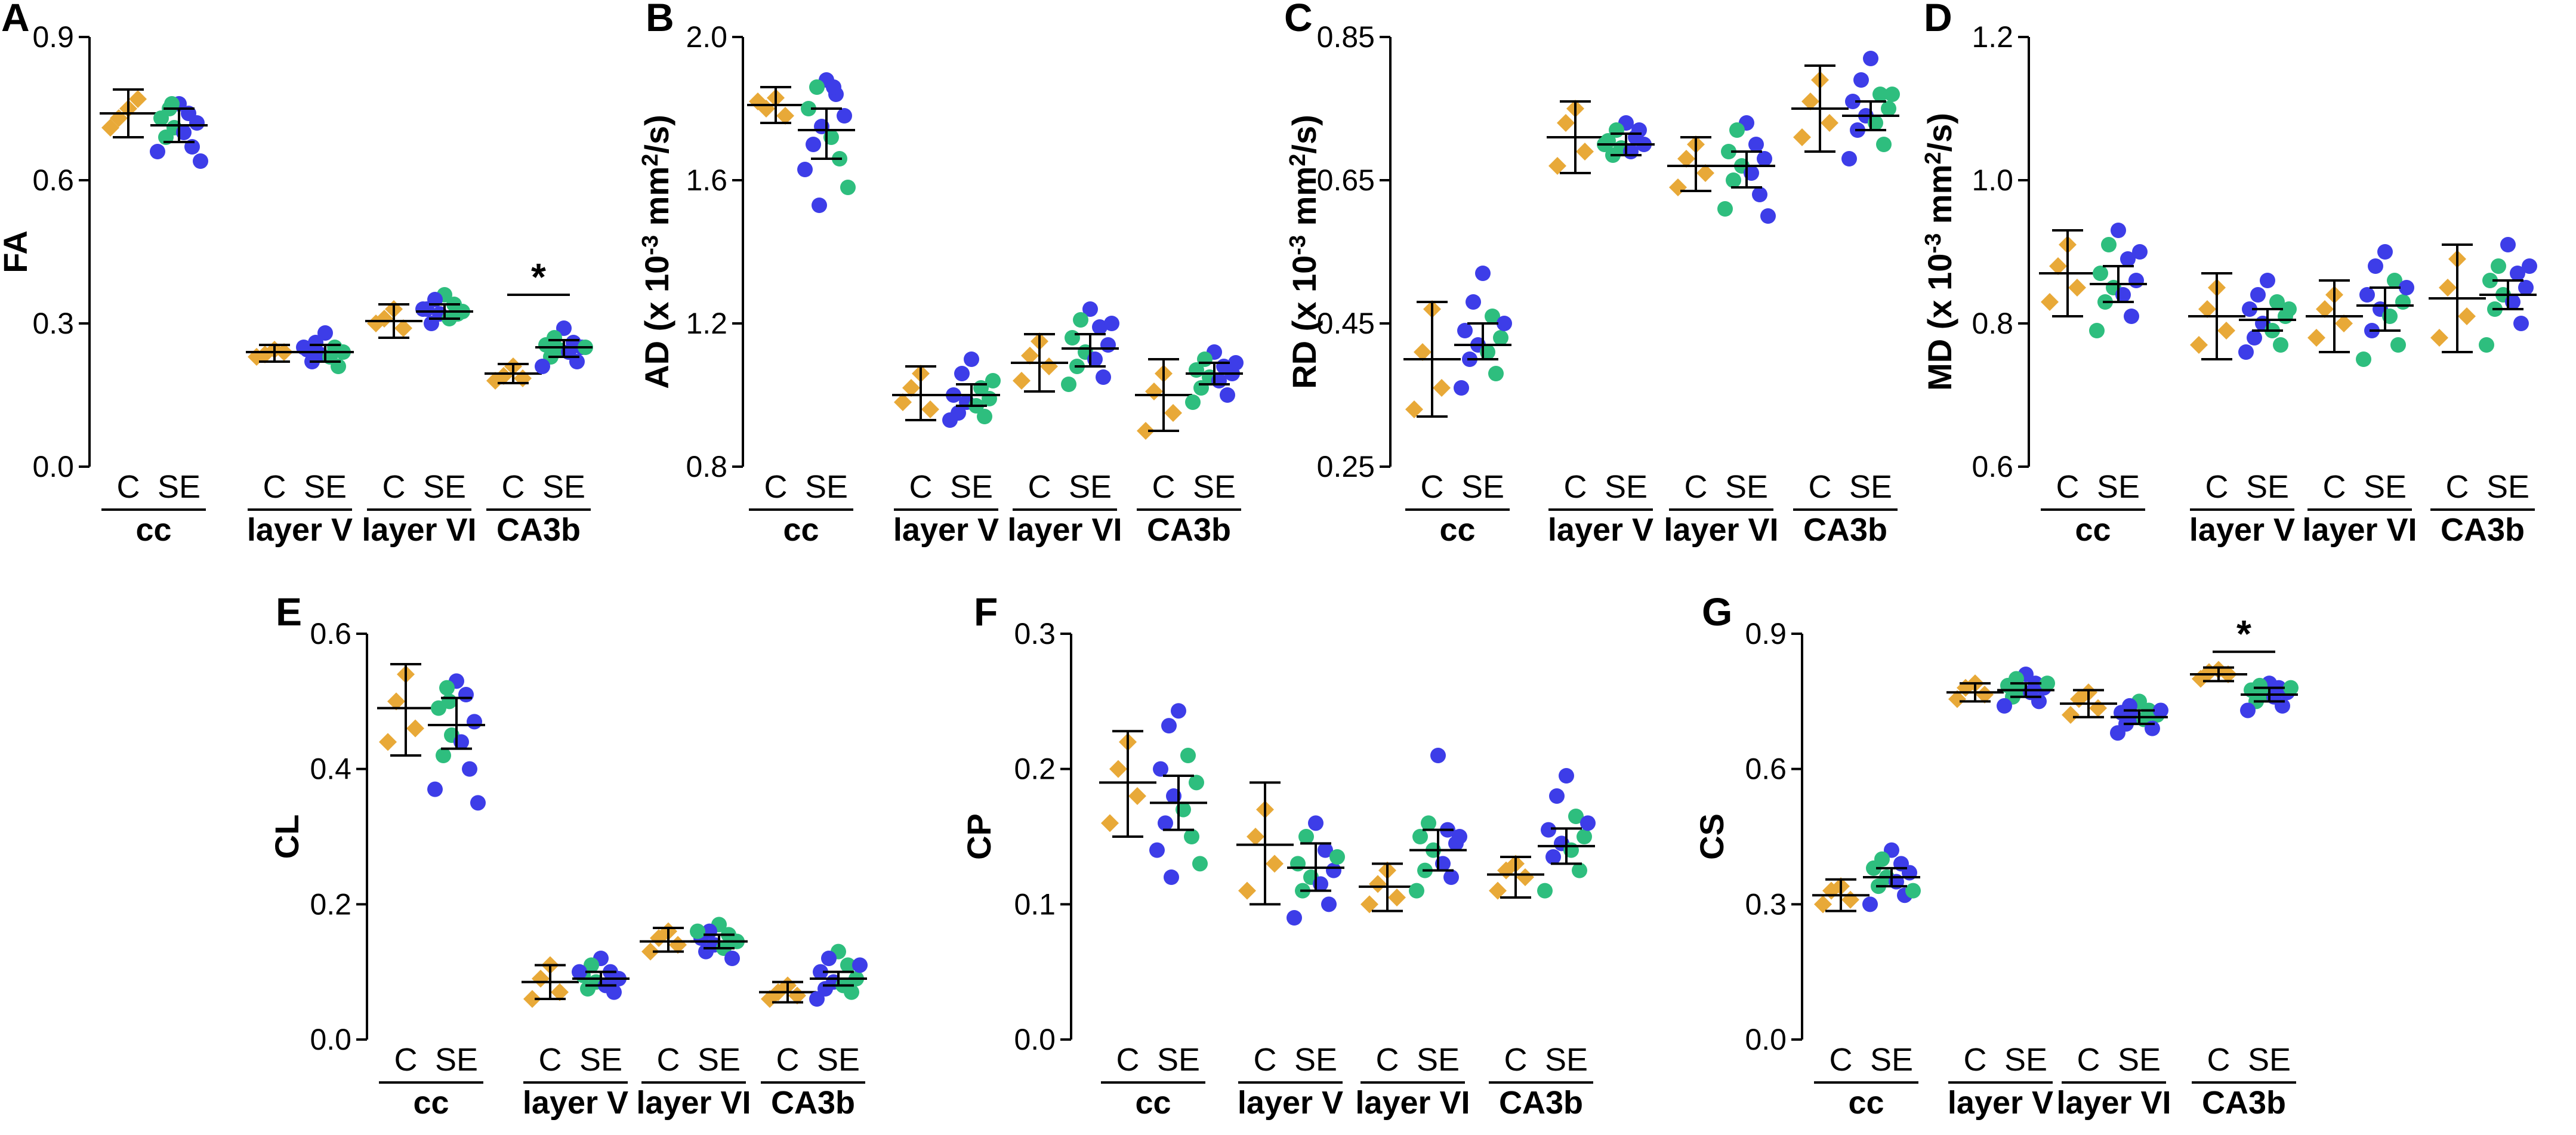 The height and width of the screenshot is (1135, 2576). I want to click on panel-letter: G, so click(1717, 612).